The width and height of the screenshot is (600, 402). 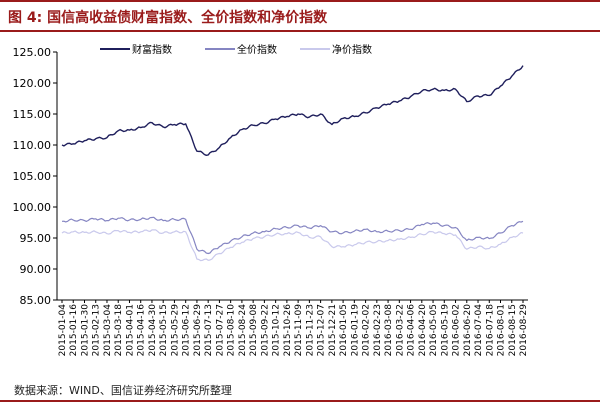 What do you see at coordinates (32, 114) in the screenshot?
I see `y-tick-label: 115.00` at bounding box center [32, 114].